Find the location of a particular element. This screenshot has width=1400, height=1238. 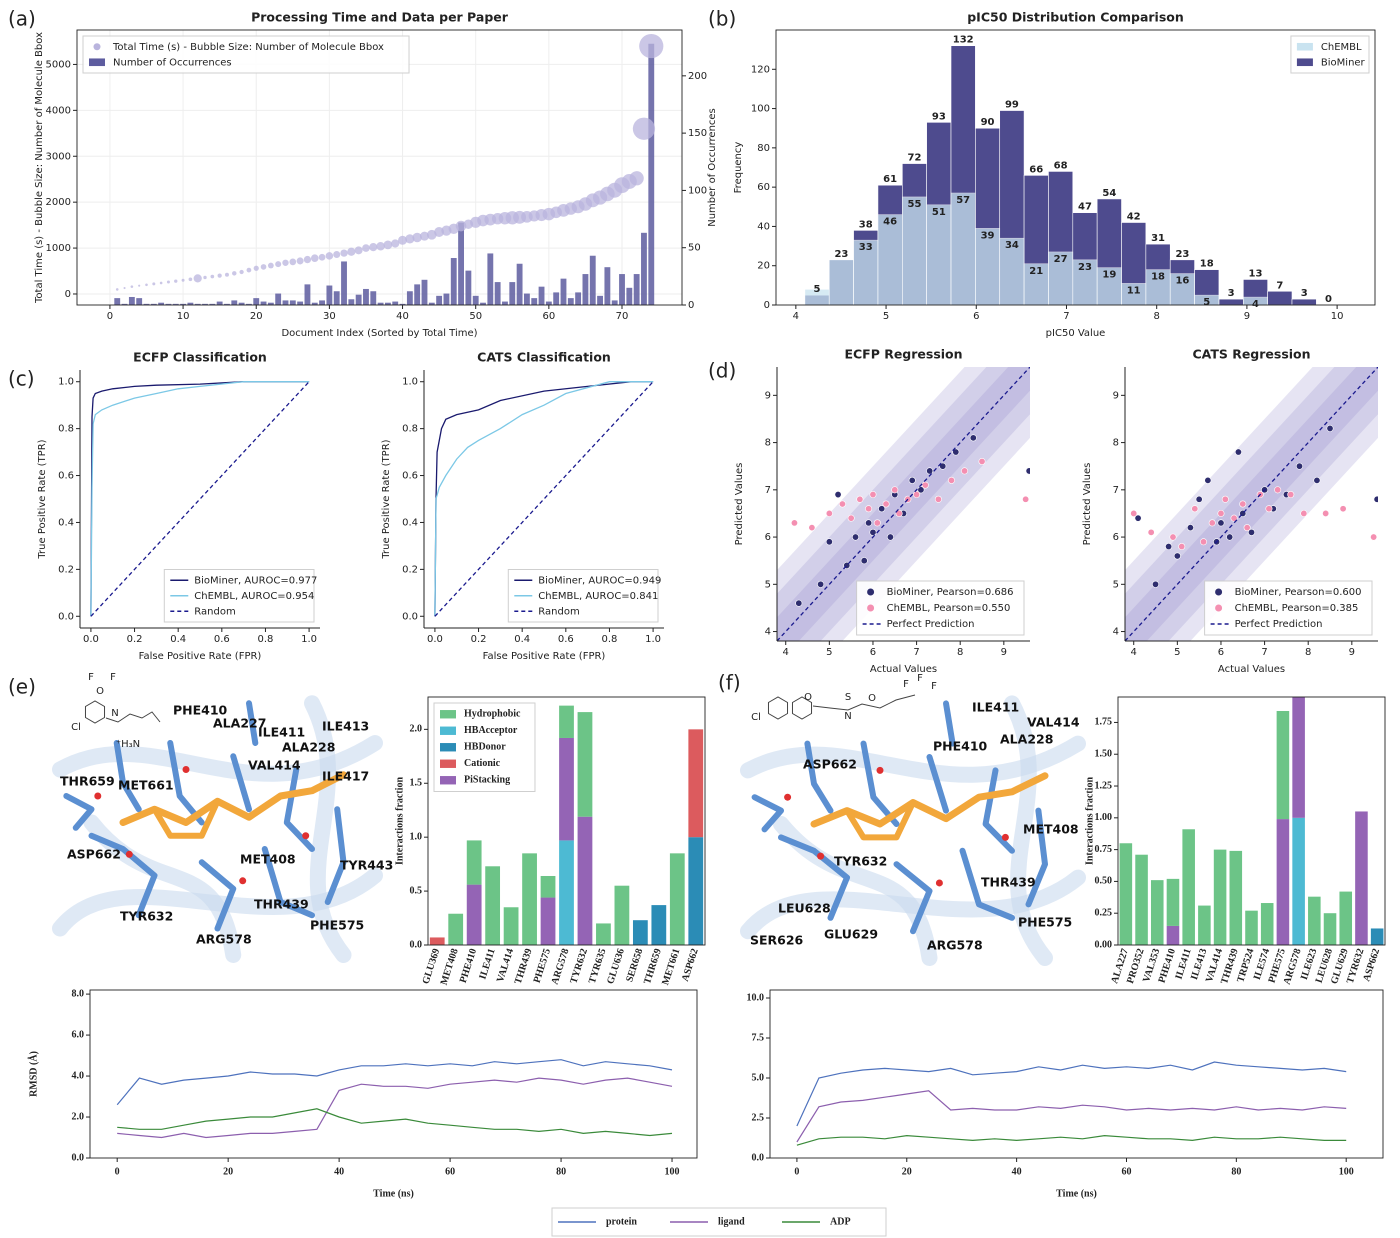

chart-title: ECFP Classification is located at coordinates (200, 357).